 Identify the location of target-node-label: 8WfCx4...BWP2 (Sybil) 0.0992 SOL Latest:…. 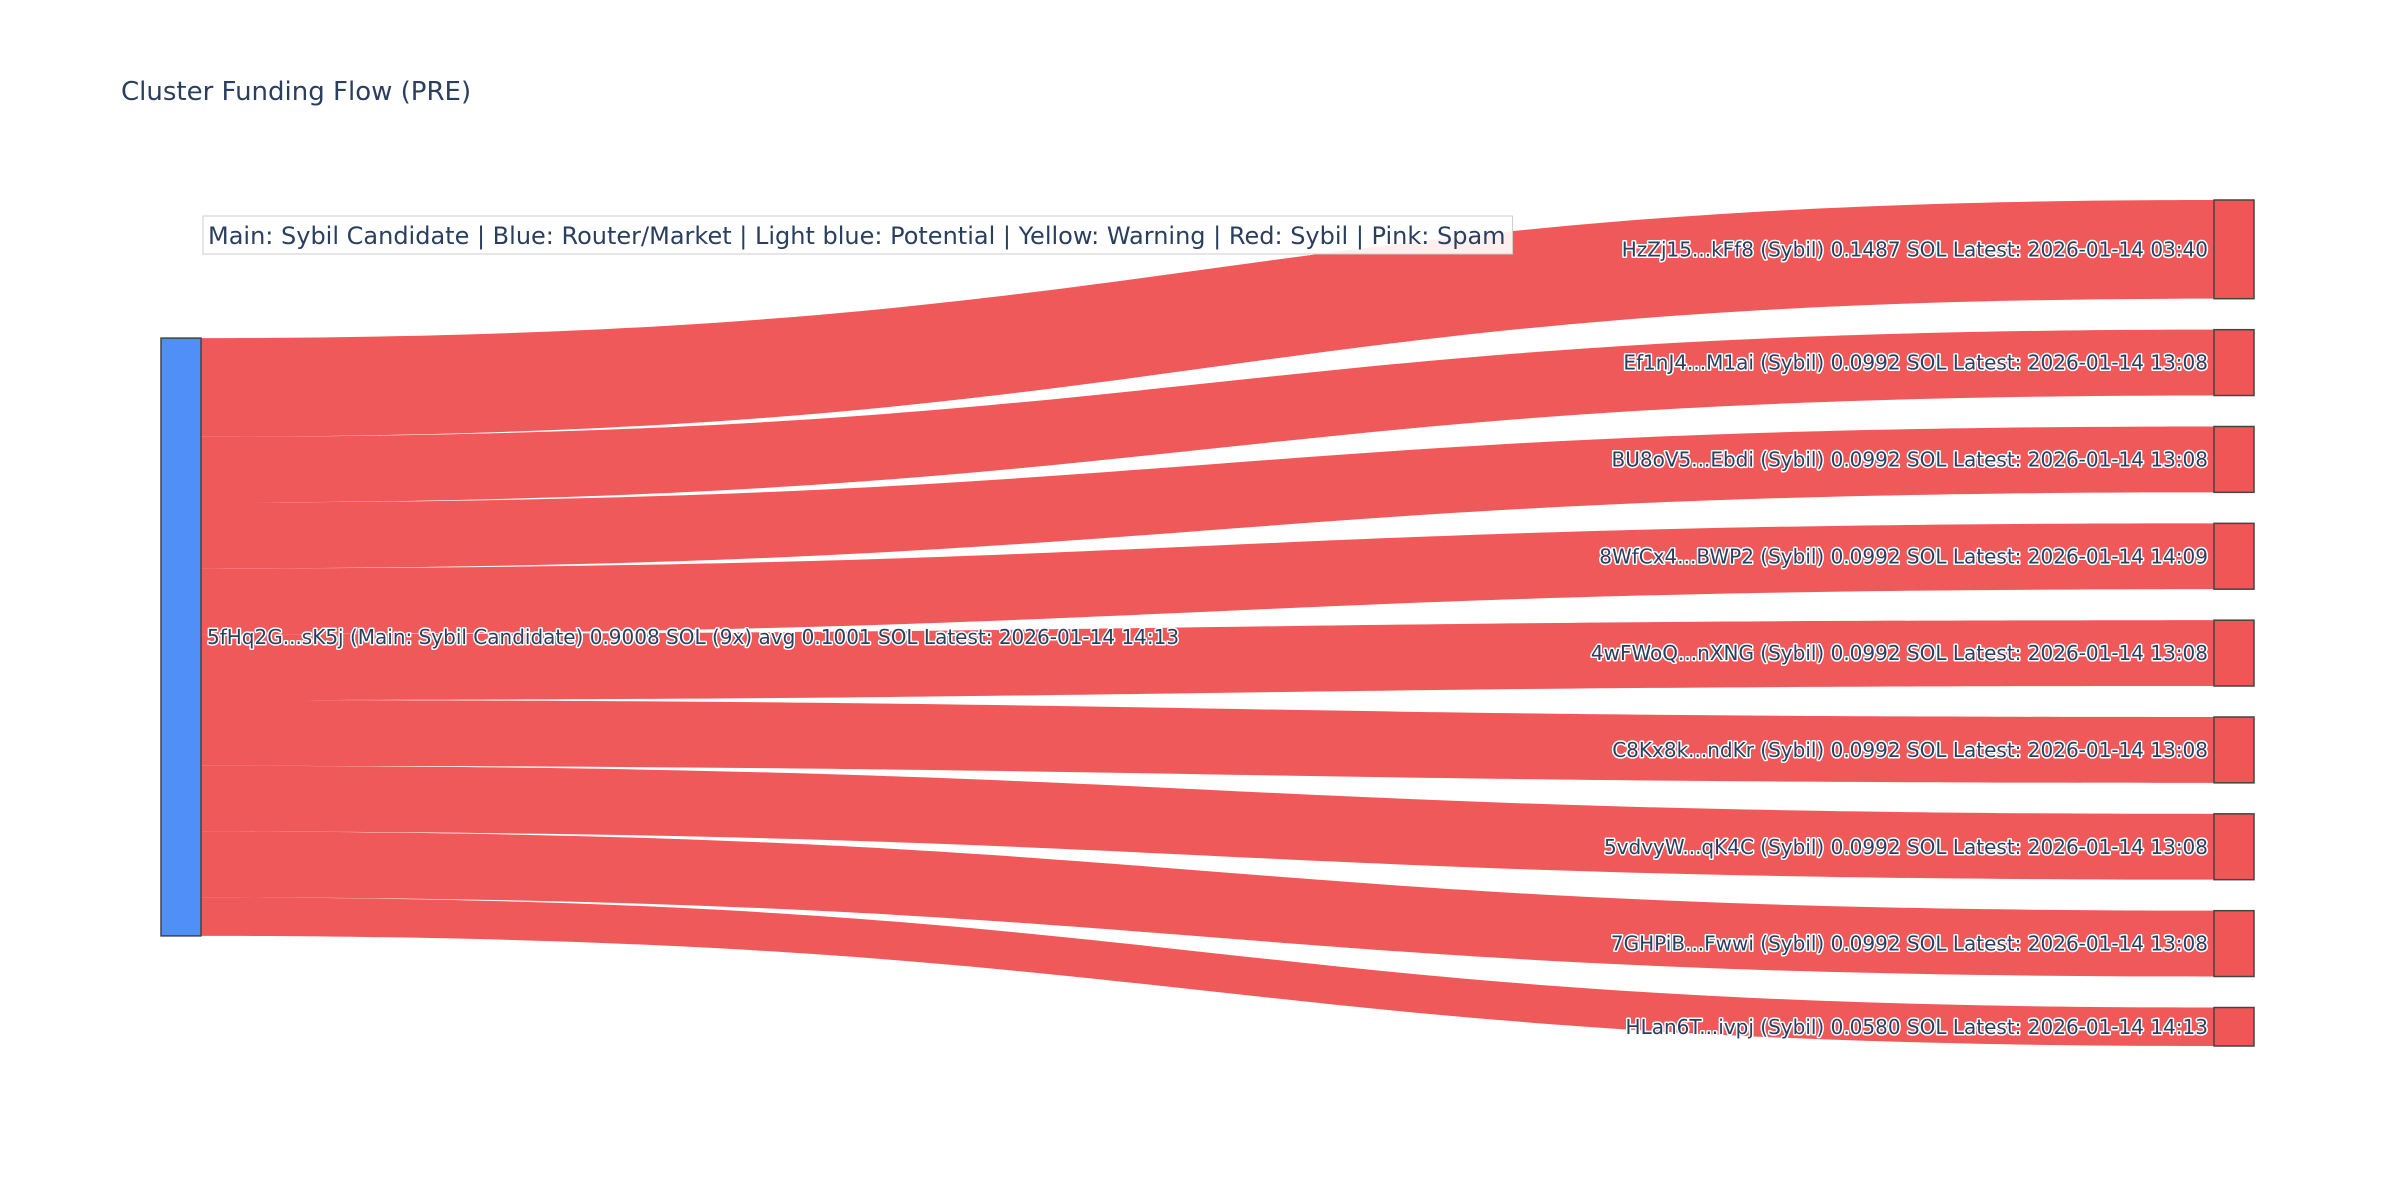
(1903, 556).